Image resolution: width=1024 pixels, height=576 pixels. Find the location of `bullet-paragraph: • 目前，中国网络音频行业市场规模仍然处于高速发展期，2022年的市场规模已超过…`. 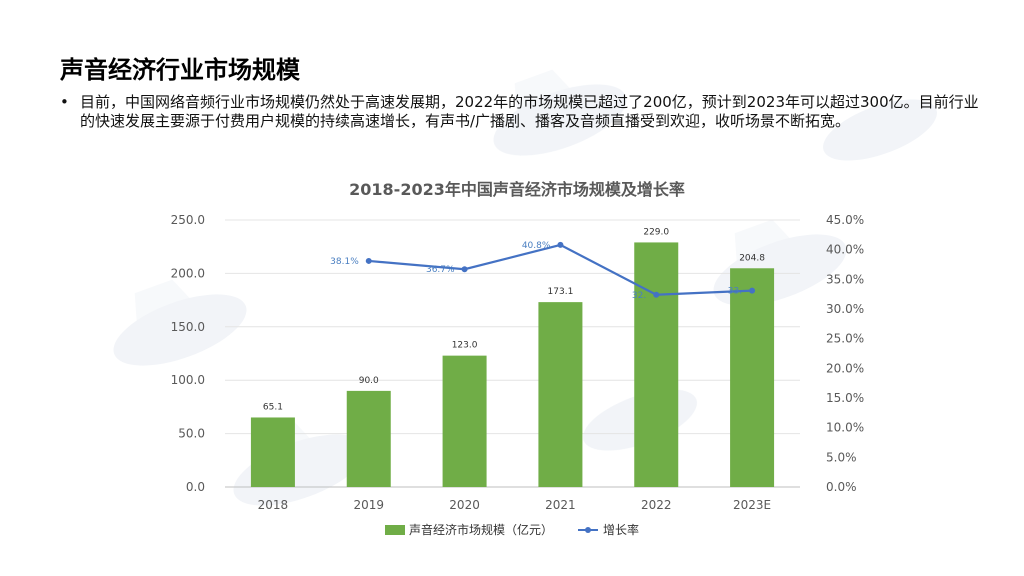

bullet-paragraph: • 目前，中国网络音频行业市场规模仍然处于高速发展期，2022年的市场规模已超过… is located at coordinates (520, 112).